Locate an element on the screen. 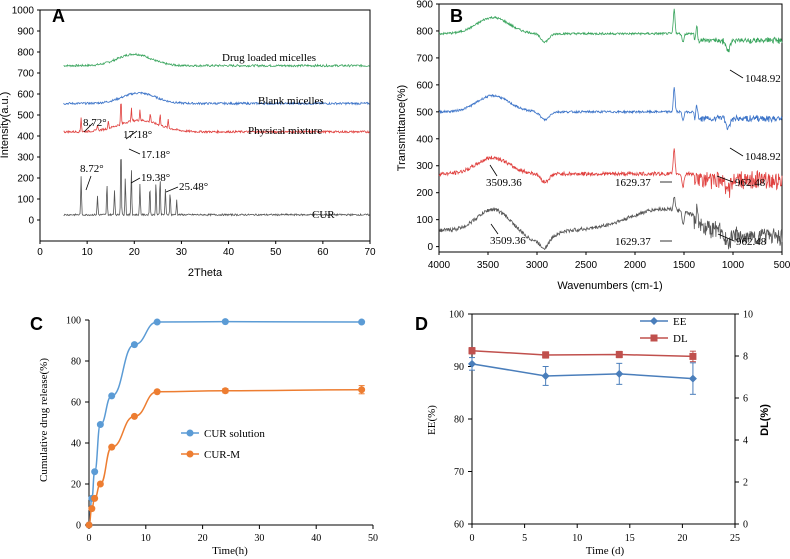 Image resolution: width=790 pixels, height=559 pixels. d-xtick-label: 10 is located at coordinates (577, 538).